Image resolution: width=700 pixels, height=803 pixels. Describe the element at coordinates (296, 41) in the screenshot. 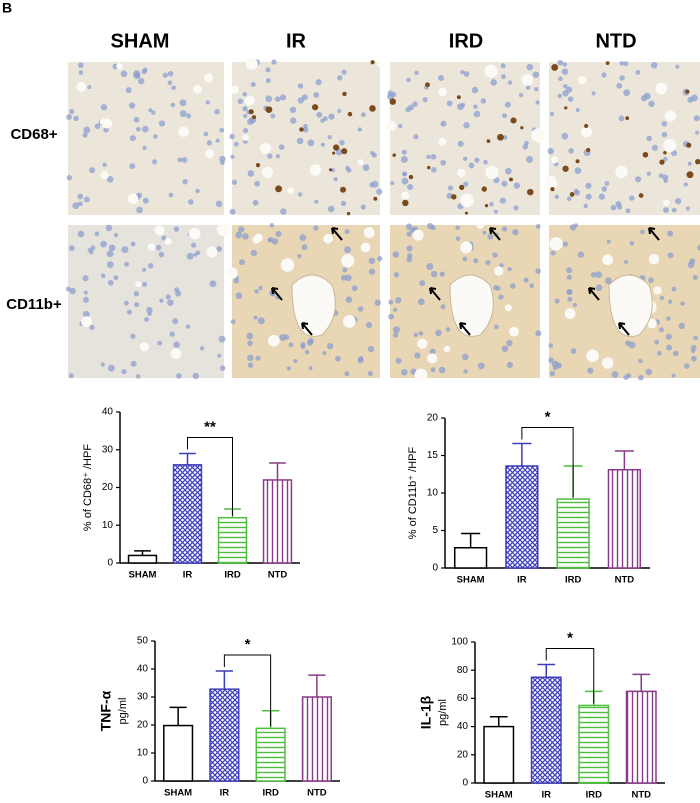

I see `column-header: IR` at that location.